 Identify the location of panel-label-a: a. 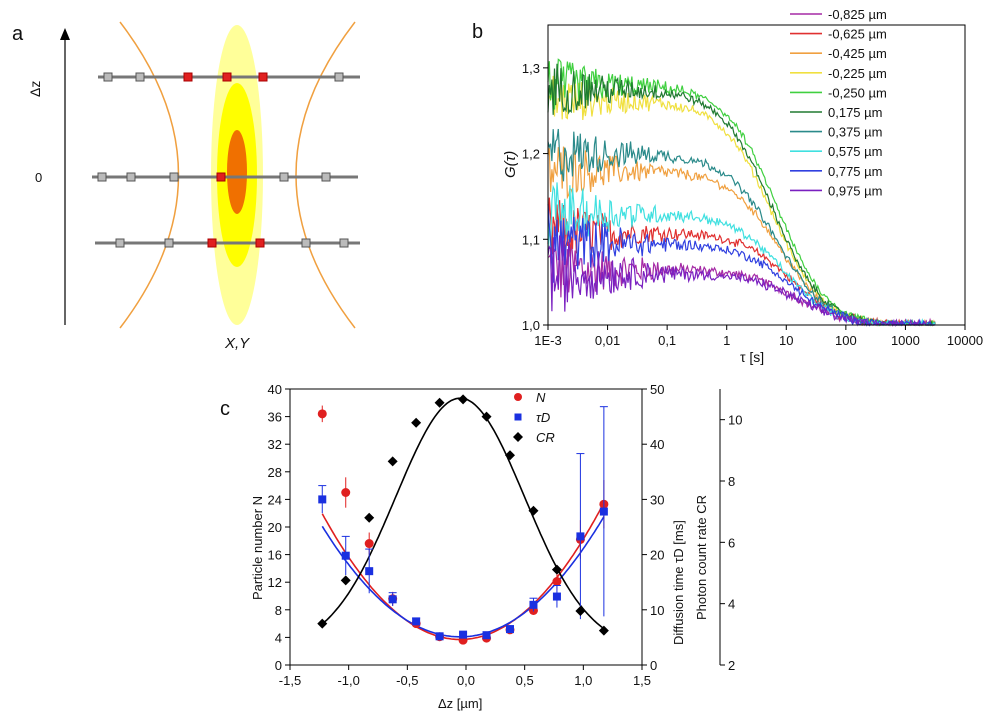
(18, 34).